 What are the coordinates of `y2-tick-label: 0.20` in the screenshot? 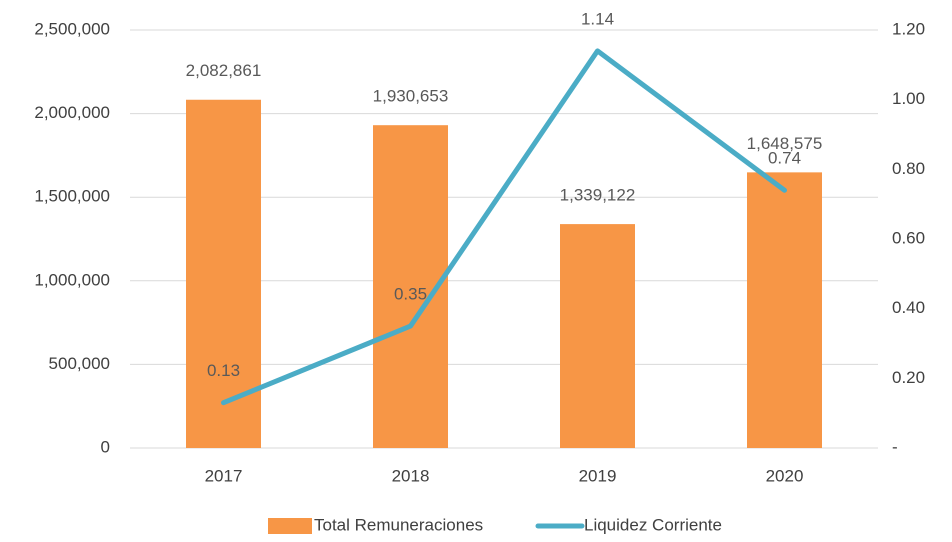 It's located at (908, 377).